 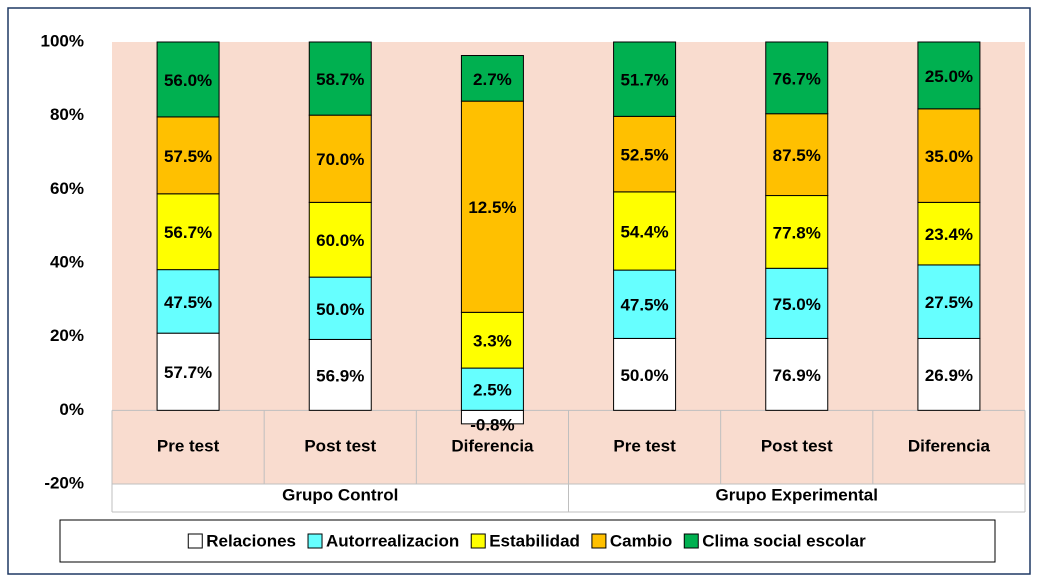 I want to click on data-label: 54.4%, so click(x=644, y=231).